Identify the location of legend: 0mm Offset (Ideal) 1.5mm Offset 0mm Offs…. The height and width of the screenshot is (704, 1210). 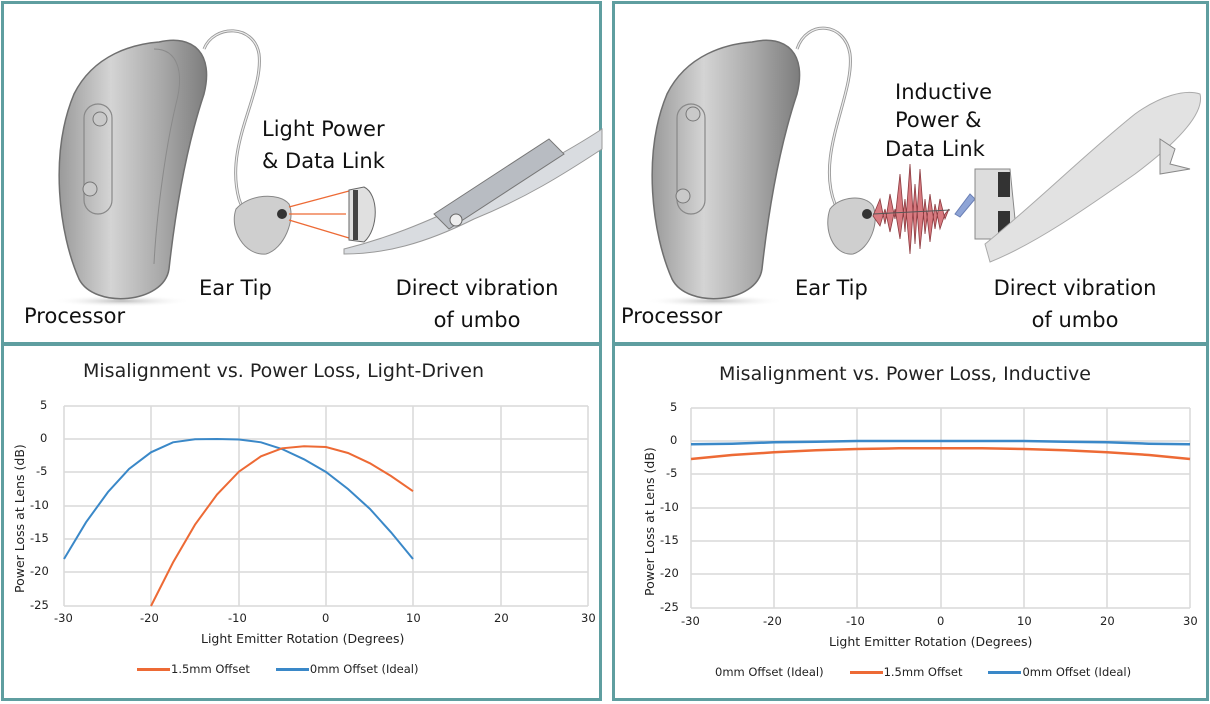
(936, 672).